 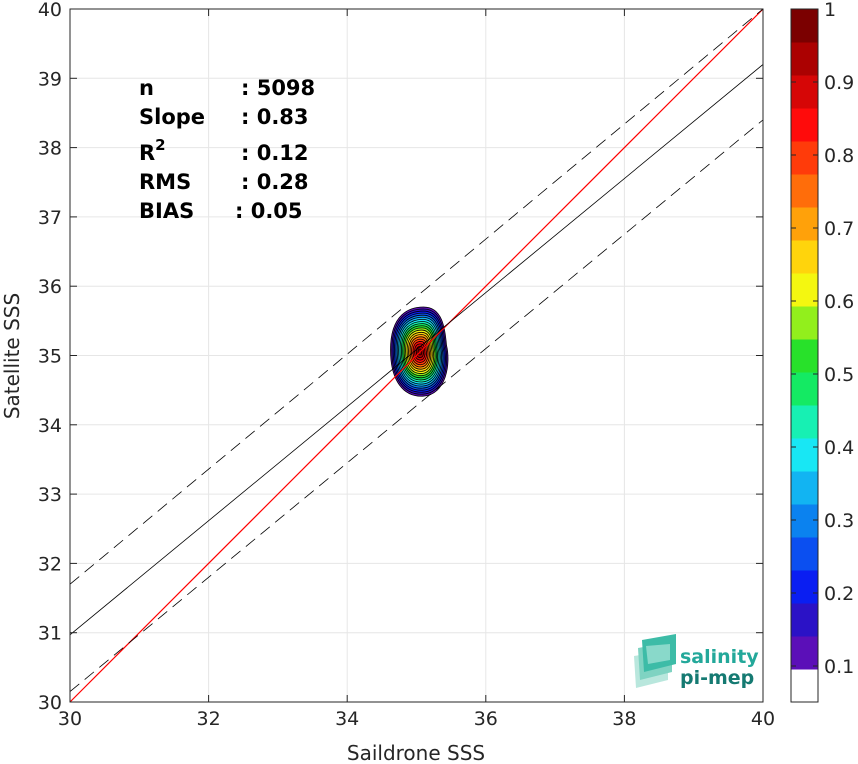 What do you see at coordinates (839, 521) in the screenshot?
I see `colorbar-tick-label: 0.3` at bounding box center [839, 521].